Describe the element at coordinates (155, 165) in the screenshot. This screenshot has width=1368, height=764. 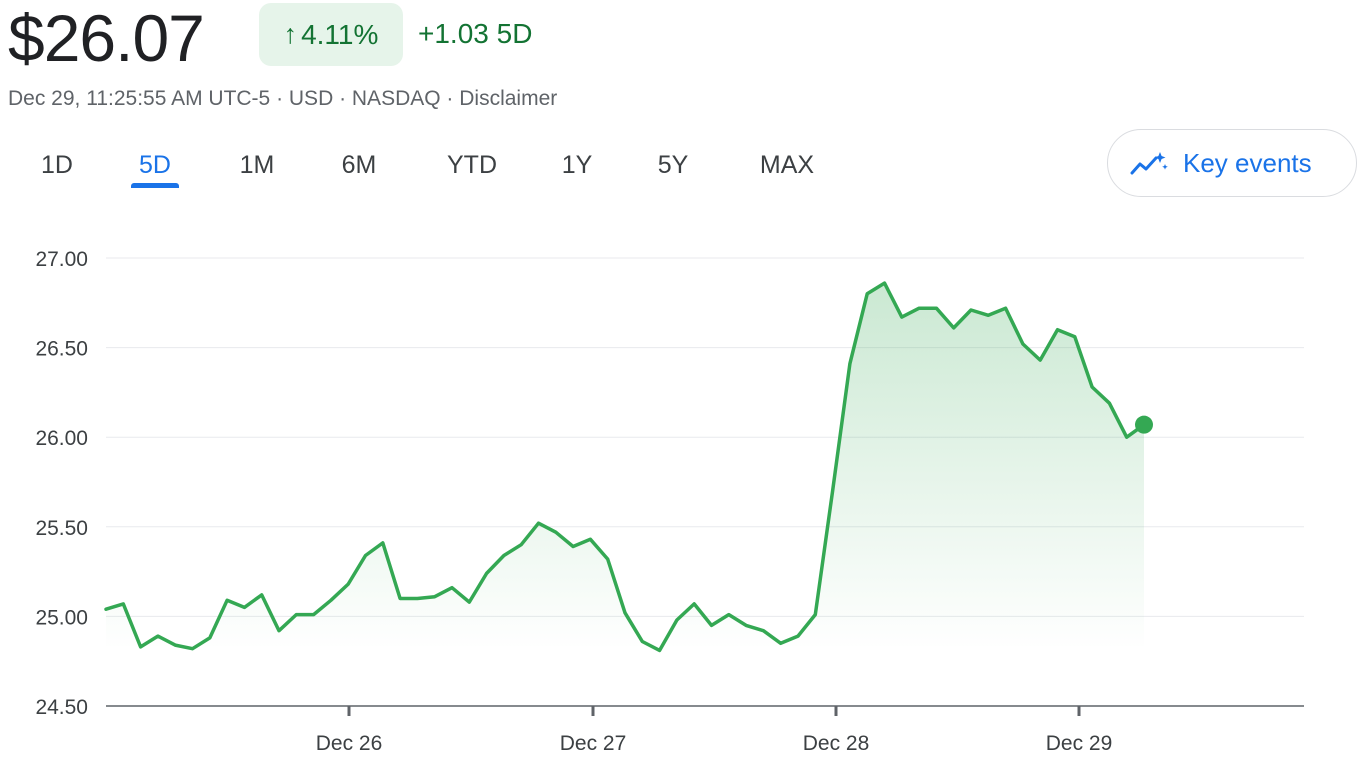
I see `tab-5d: 5D` at that location.